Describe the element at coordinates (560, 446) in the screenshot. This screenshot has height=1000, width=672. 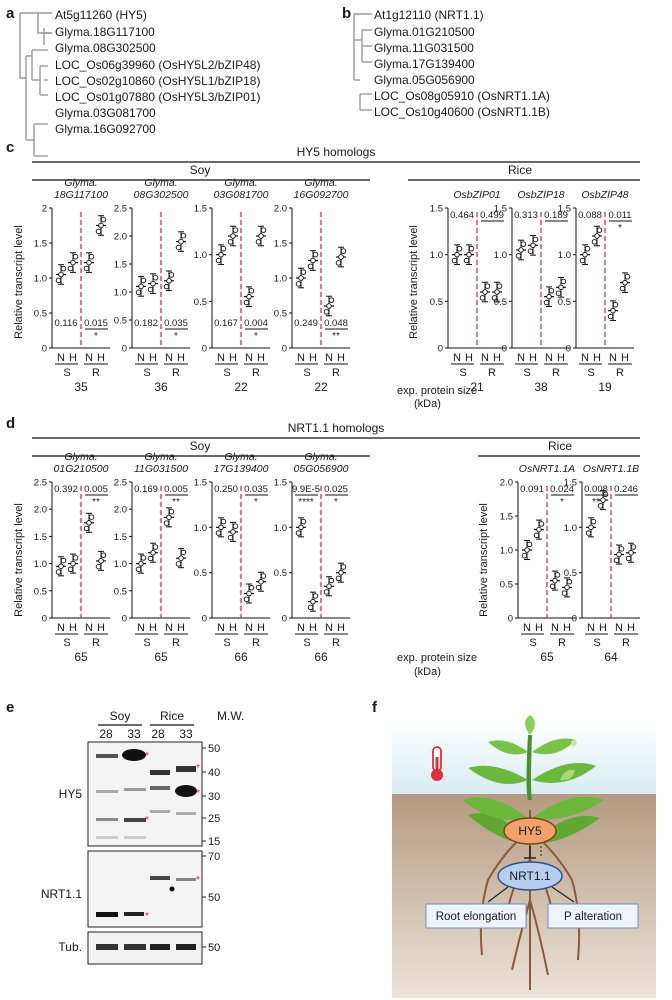
I see `section-d-rice: Rice` at that location.